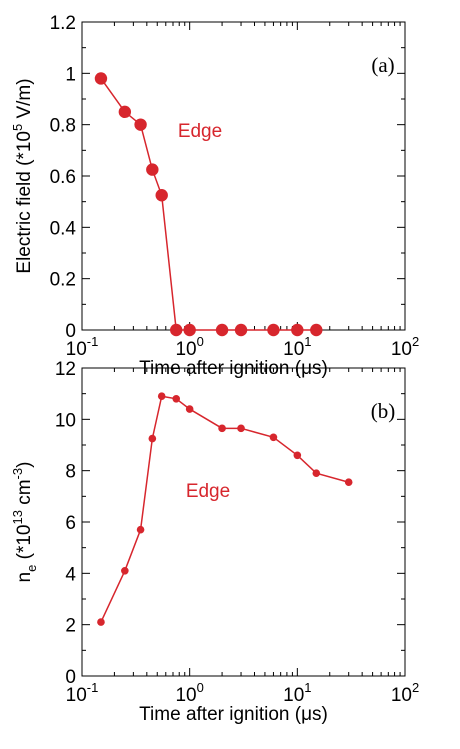  I want to click on y-tick-label: 0.4, so click(63, 228).